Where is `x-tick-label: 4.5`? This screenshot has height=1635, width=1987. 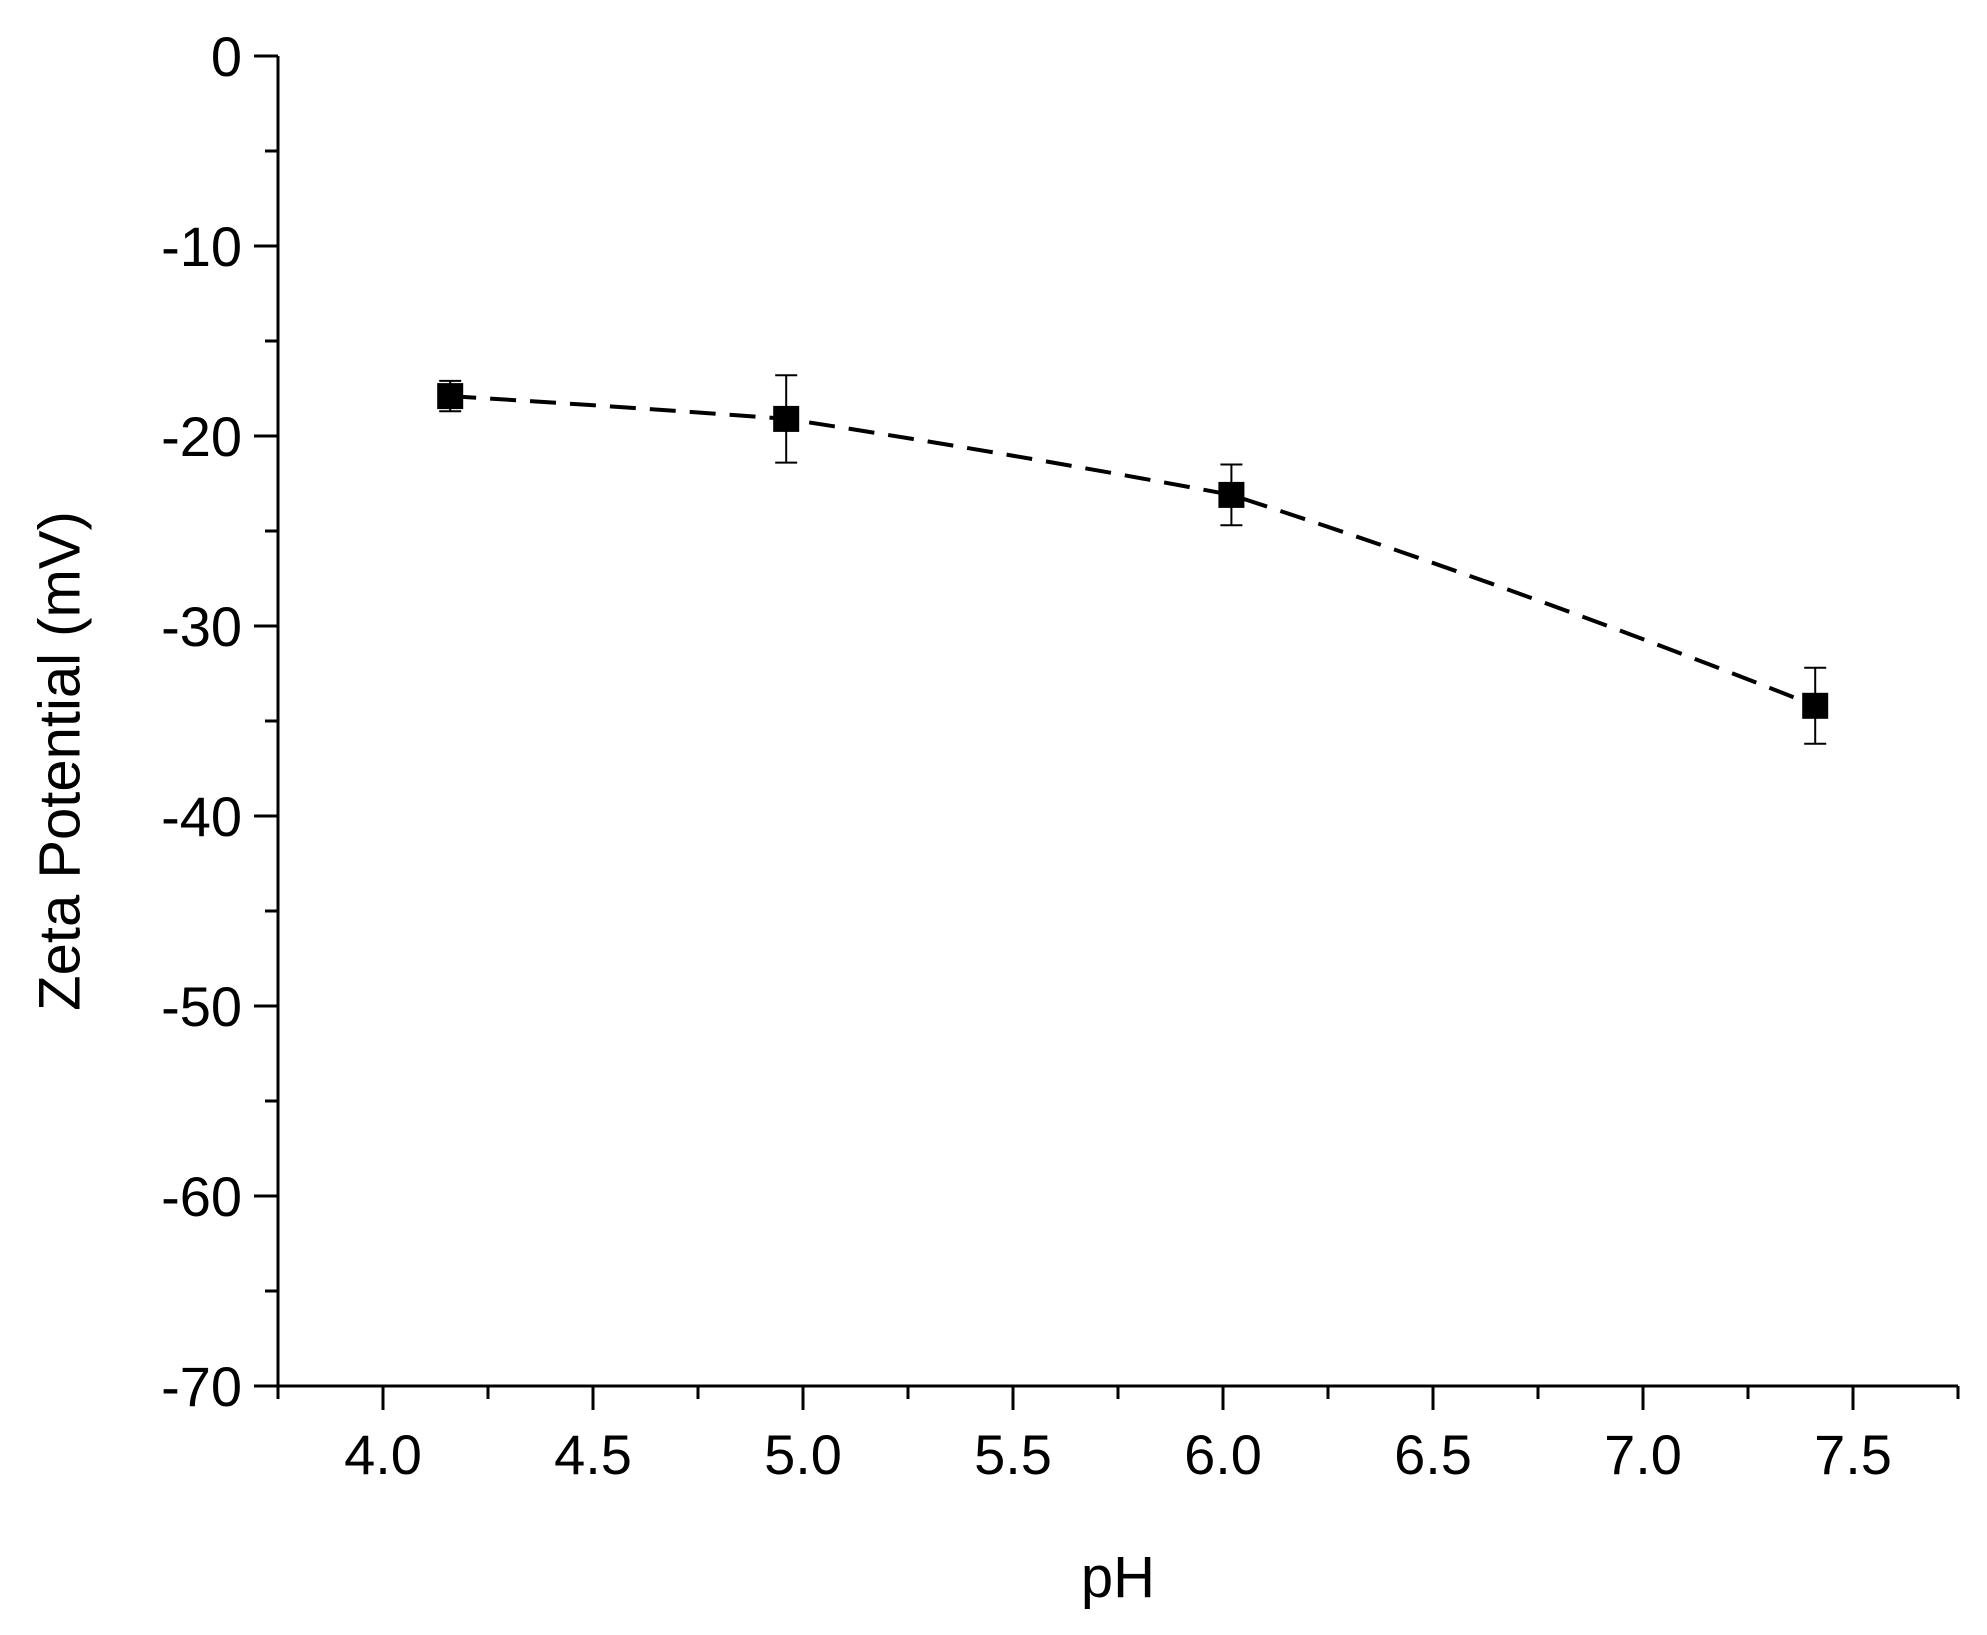
x-tick-label: 4.5 is located at coordinates (593, 1454).